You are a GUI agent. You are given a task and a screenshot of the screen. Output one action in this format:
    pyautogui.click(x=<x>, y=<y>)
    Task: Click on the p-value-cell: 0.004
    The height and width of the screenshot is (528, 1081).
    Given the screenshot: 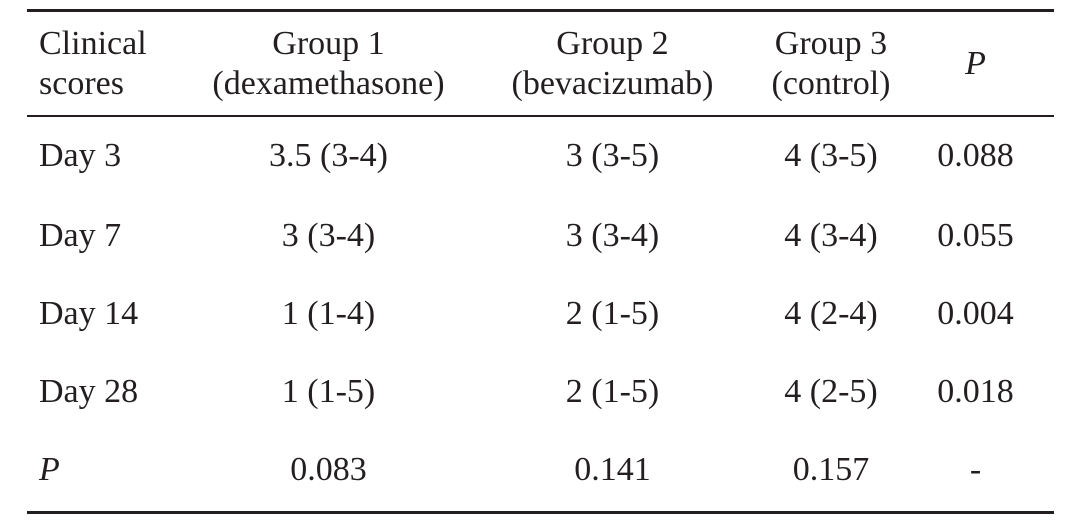 What is the action you would take?
    pyautogui.click(x=975, y=313)
    